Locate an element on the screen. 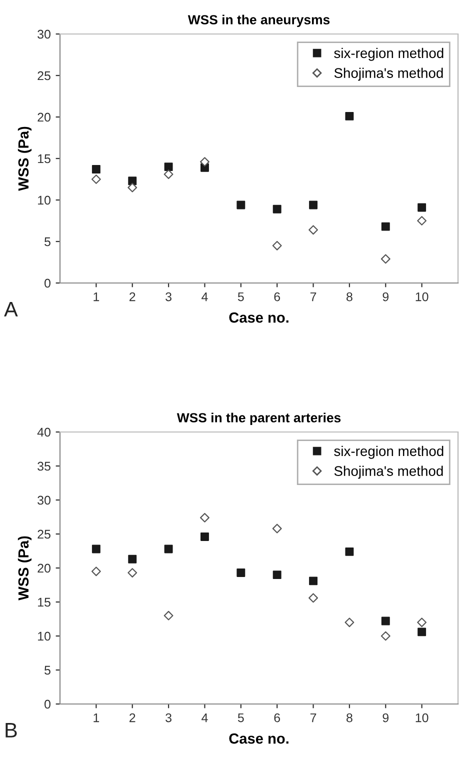 The width and height of the screenshot is (459, 759). chart-title: WSS in the parent arteries is located at coordinates (258, 419).